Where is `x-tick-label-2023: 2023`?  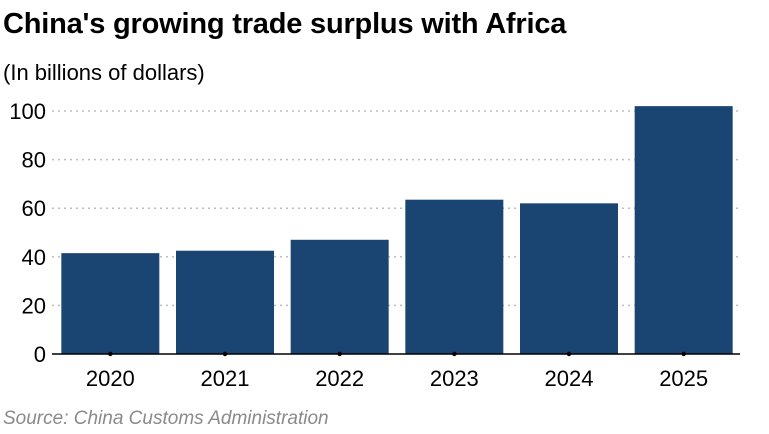
x-tick-label-2023: 2023 is located at coordinates (454, 378).